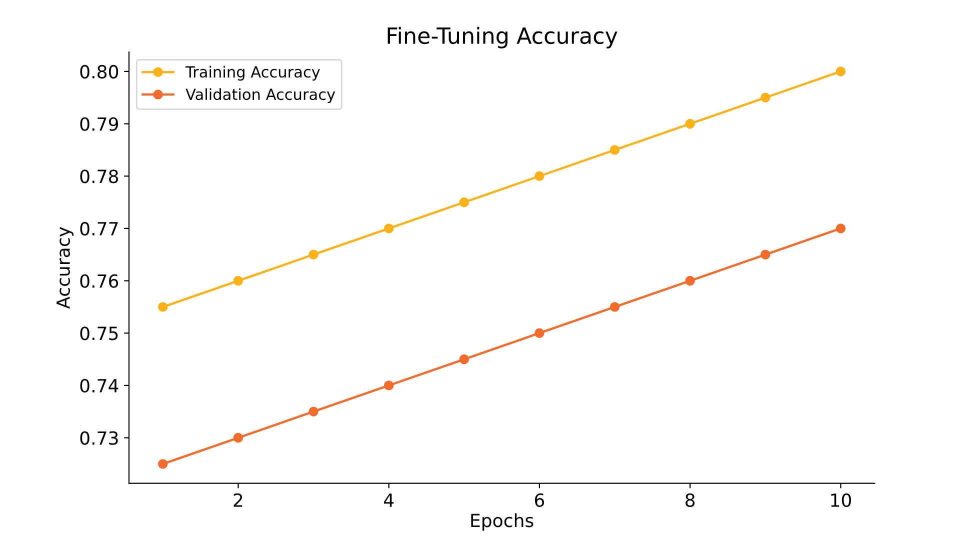 The width and height of the screenshot is (959, 537). What do you see at coordinates (690, 500) in the screenshot?
I see `x-tick-label: 8` at bounding box center [690, 500].